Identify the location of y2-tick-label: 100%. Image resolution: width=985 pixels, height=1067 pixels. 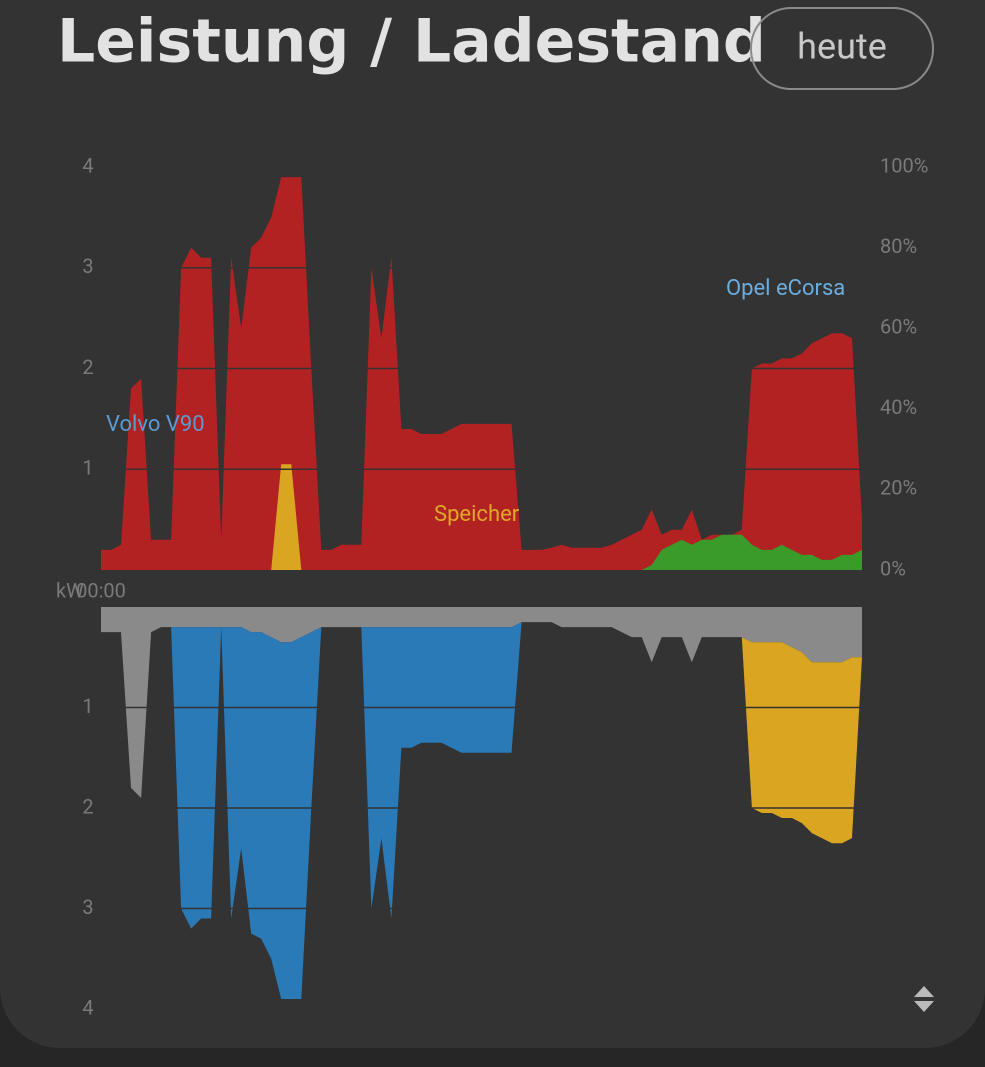
(904, 165).